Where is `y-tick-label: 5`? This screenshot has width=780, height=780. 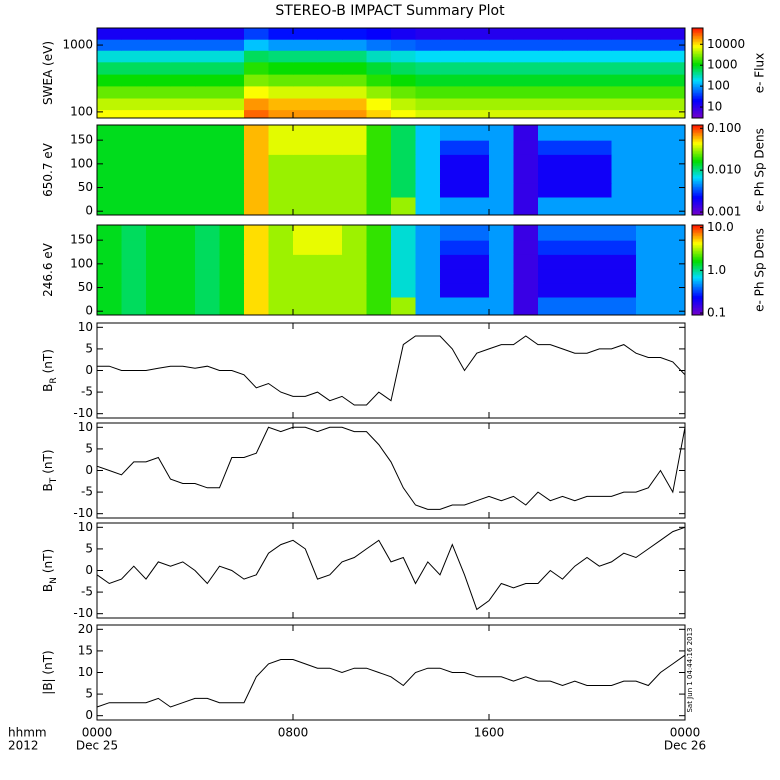
y-tick-label: 5 is located at coordinates (89, 694).